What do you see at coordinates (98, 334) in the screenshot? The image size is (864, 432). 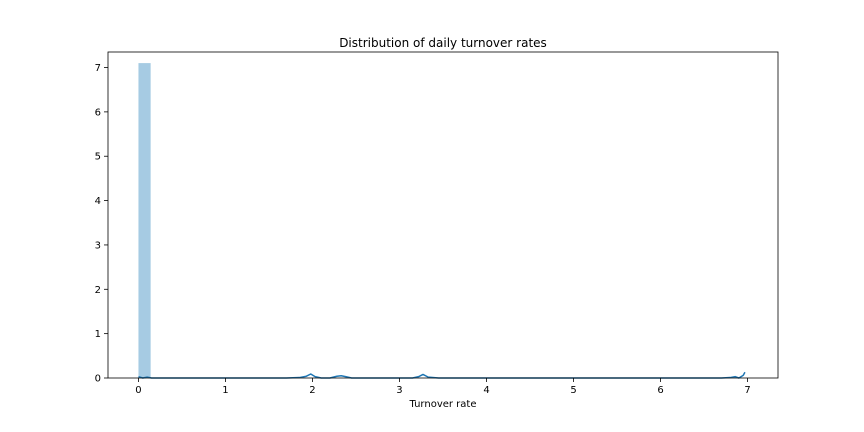 I see `y-tick-label: 1` at bounding box center [98, 334].